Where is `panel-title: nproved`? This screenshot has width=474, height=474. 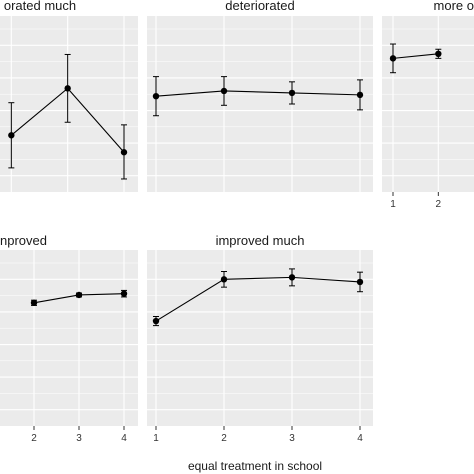 panel-title: nproved is located at coordinates (23, 240).